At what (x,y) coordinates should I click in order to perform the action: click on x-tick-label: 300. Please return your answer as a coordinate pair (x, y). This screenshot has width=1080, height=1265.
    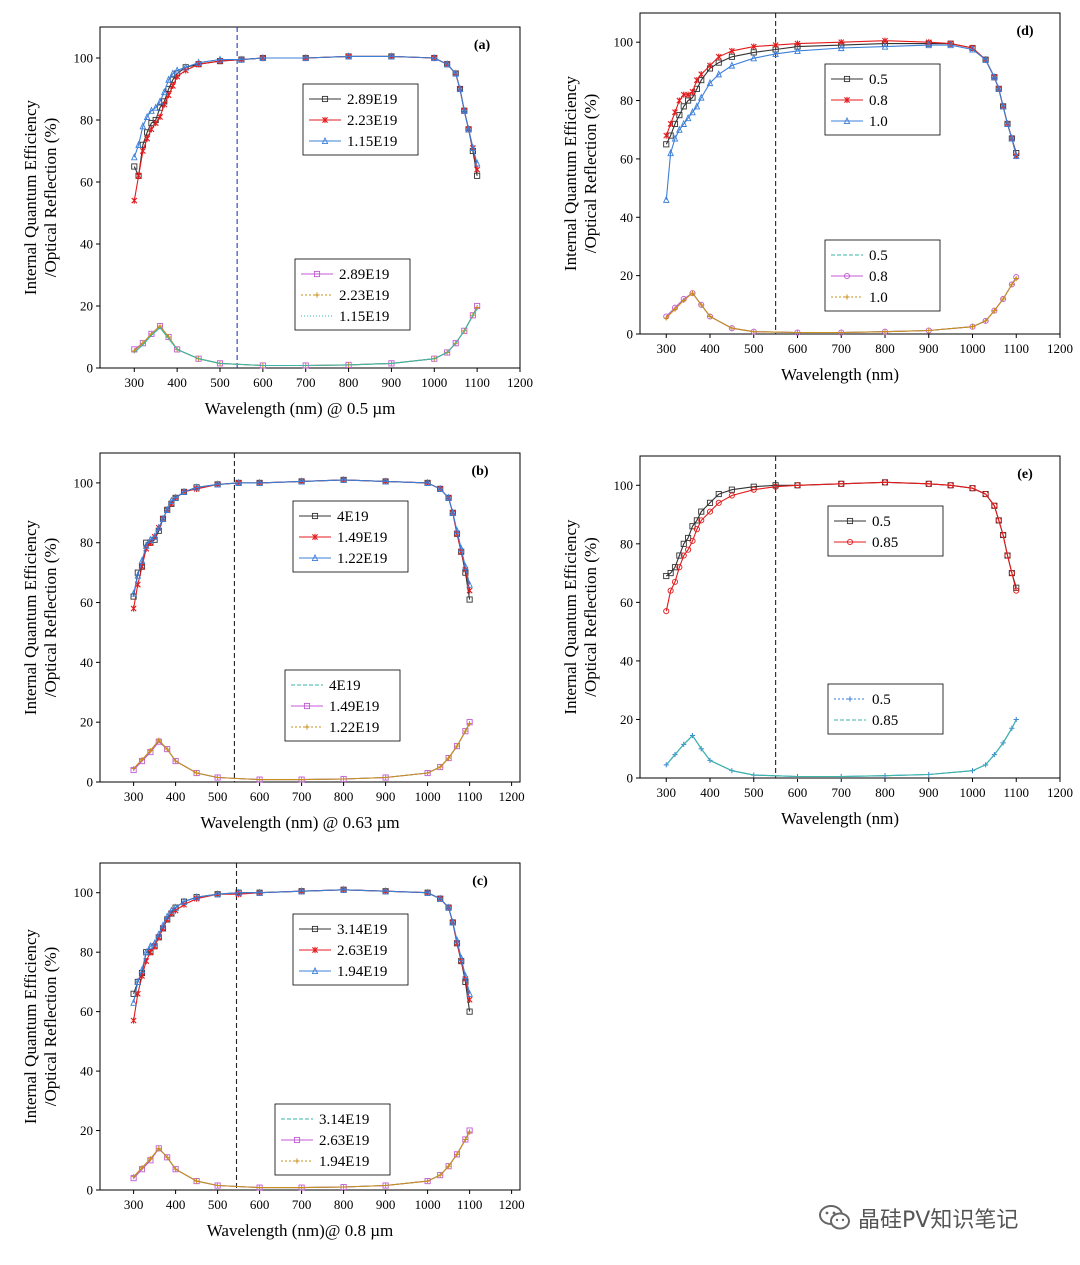
    Looking at the image, I should click on (667, 792).